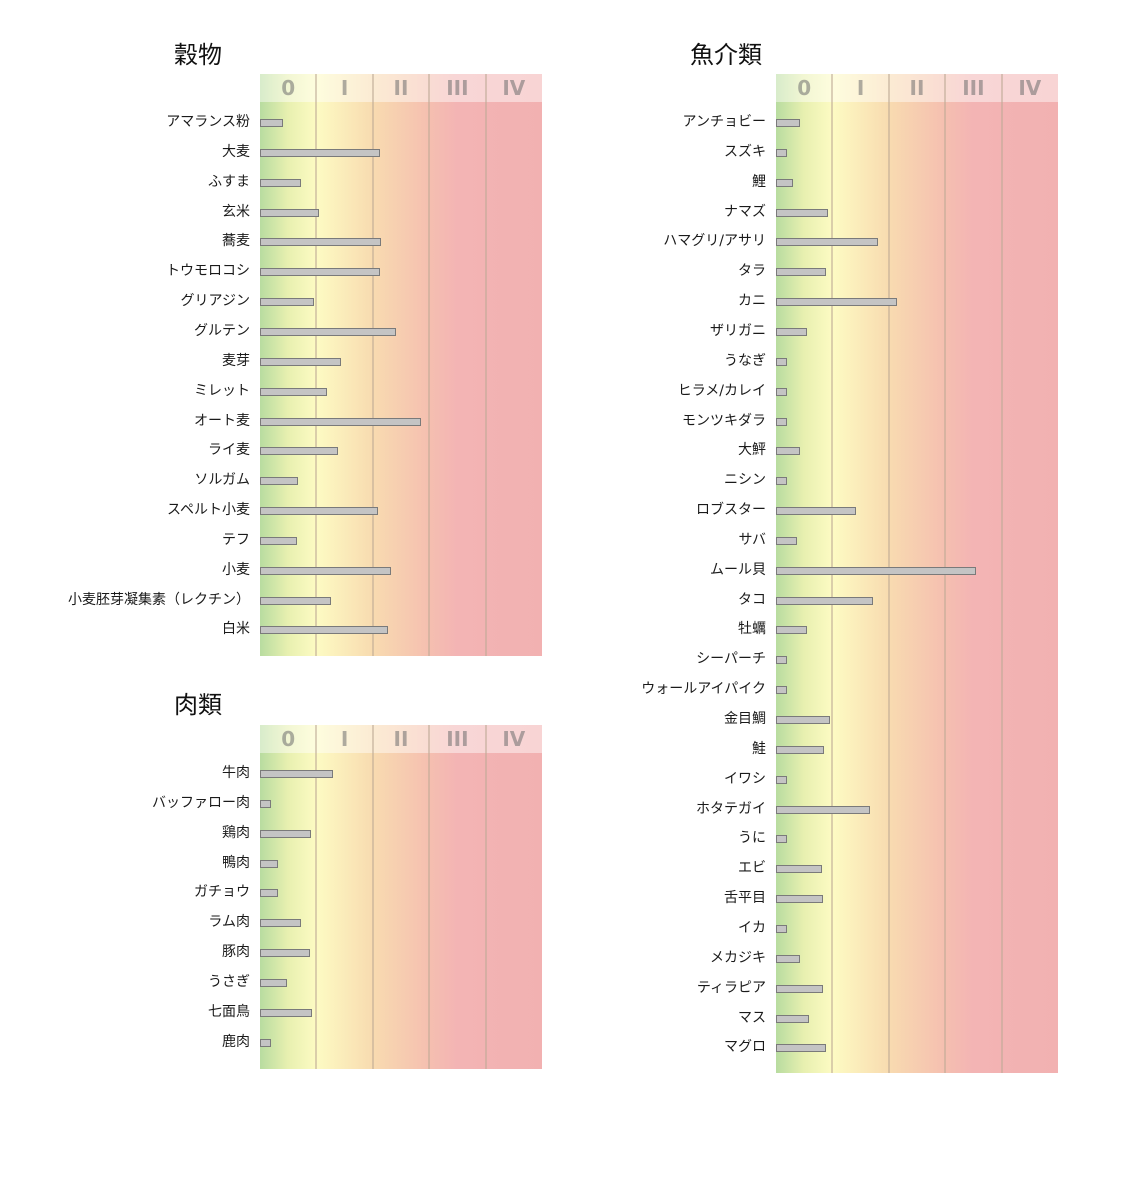 The height and width of the screenshot is (1183, 1147). What do you see at coordinates (201, 802) in the screenshot?
I see `category-label: バッファロー肉` at bounding box center [201, 802].